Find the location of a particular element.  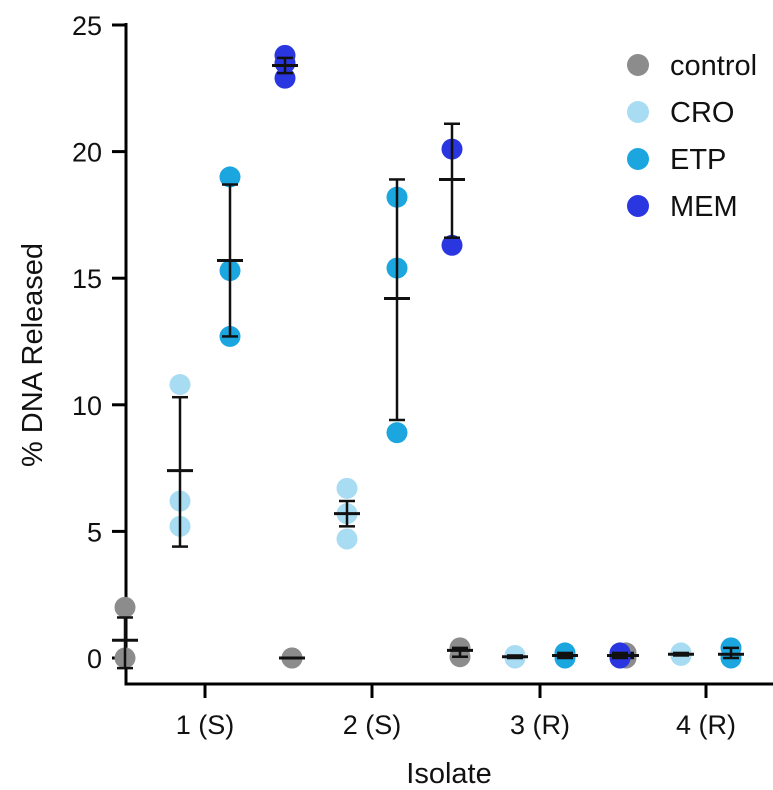

legend-label: control is located at coordinates (713, 66).